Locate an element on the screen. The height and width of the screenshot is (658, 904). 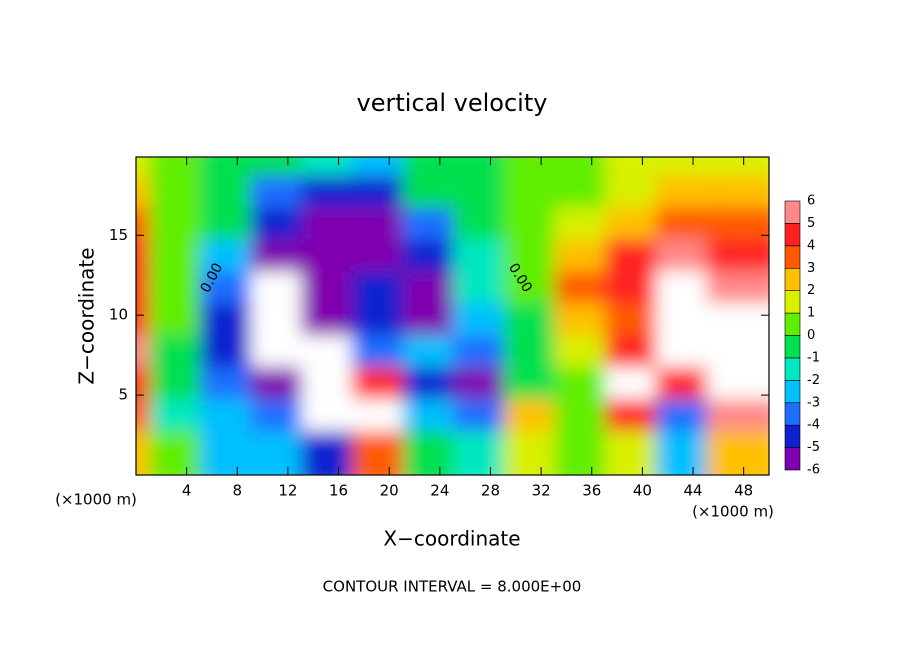
footer-note: CONTOUR INTERVAL = 8.000E+00 is located at coordinates (452, 587).